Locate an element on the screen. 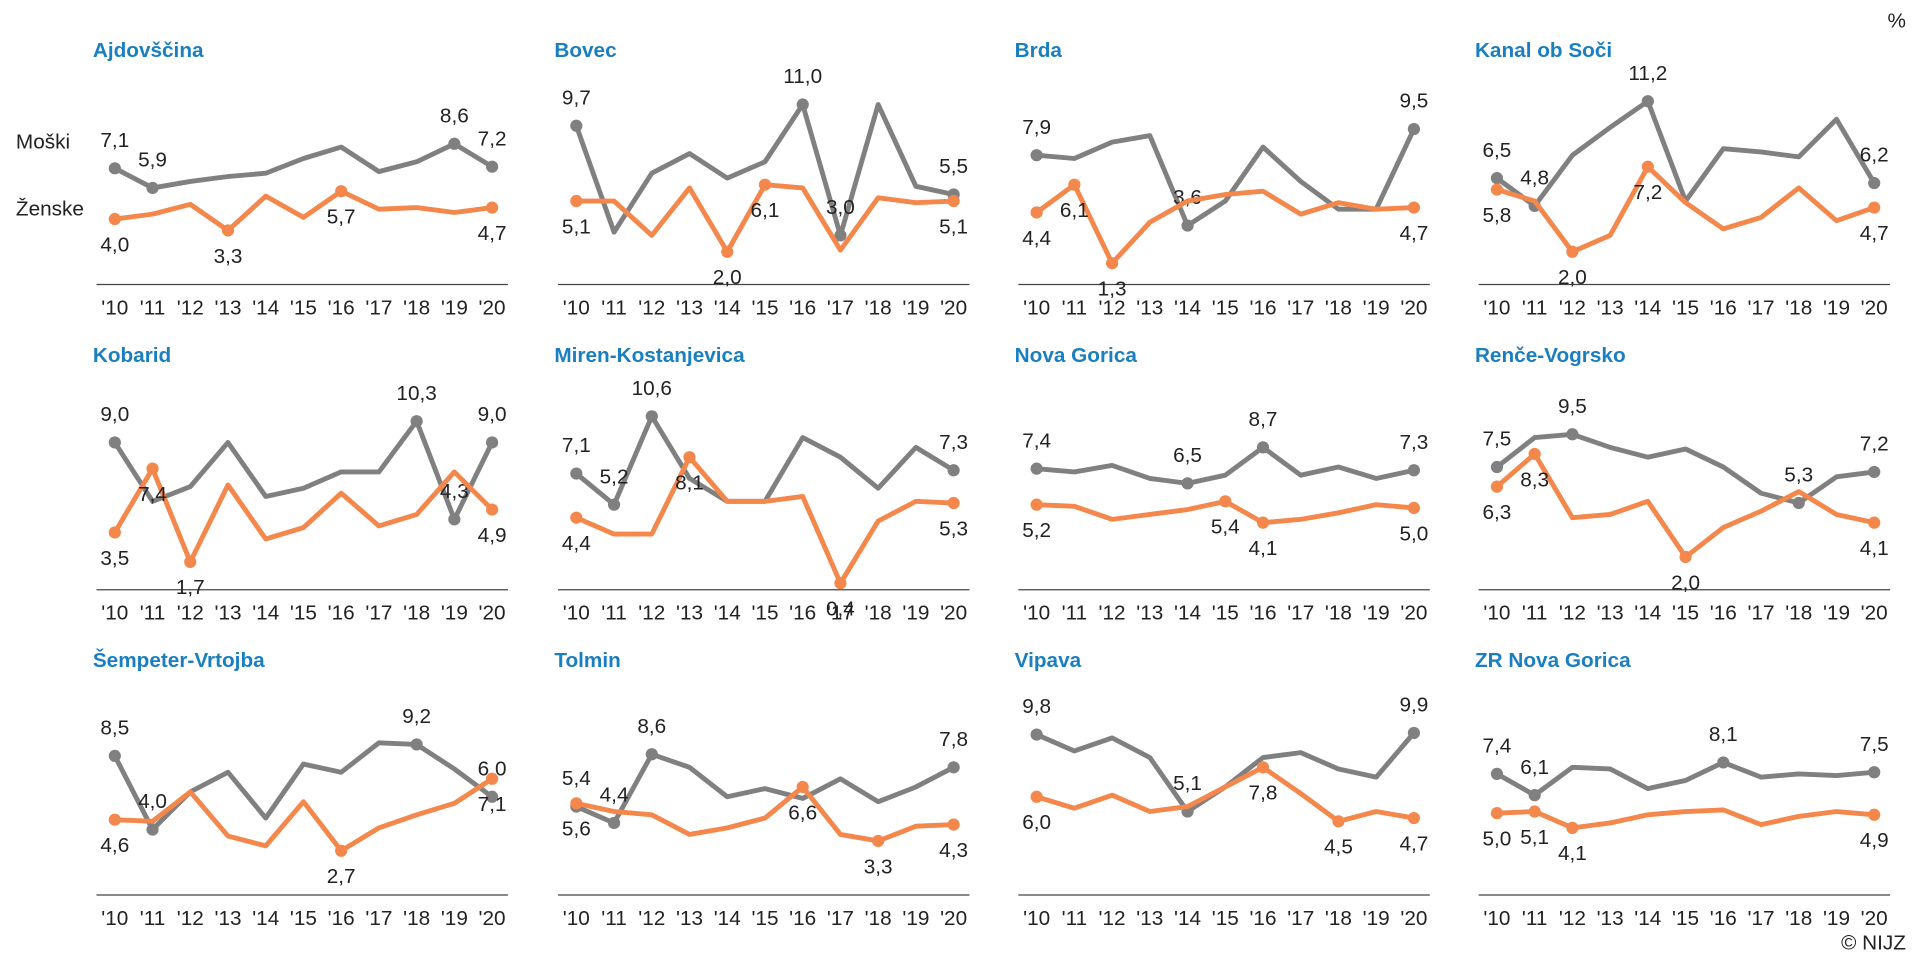 This screenshot has width=1917, height=956. data-label: 10,6 is located at coordinates (652, 388).